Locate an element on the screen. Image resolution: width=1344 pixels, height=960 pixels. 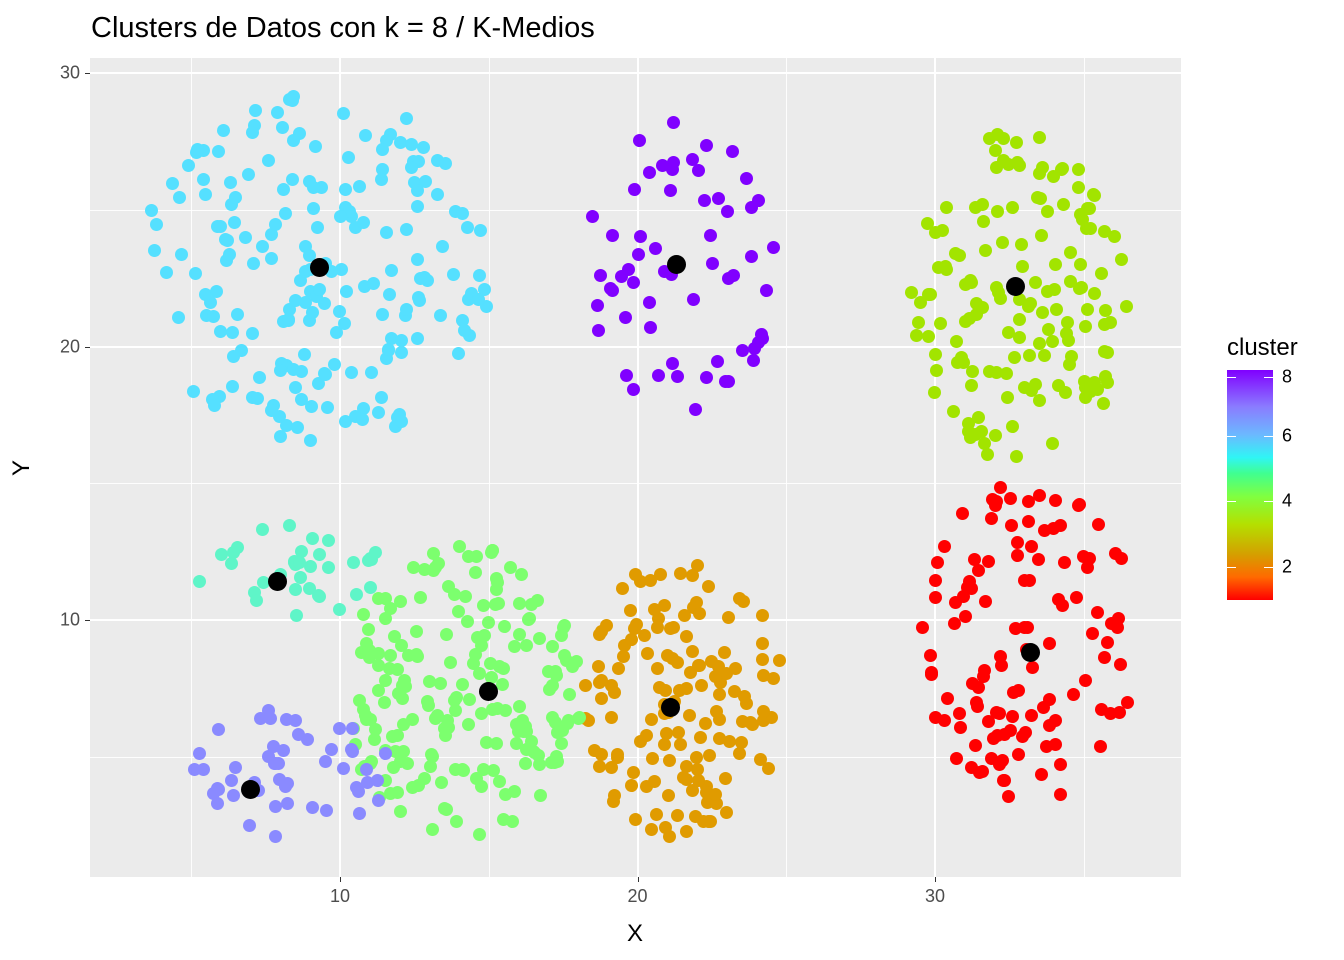
y-tick is located at coordinates (87, 620).